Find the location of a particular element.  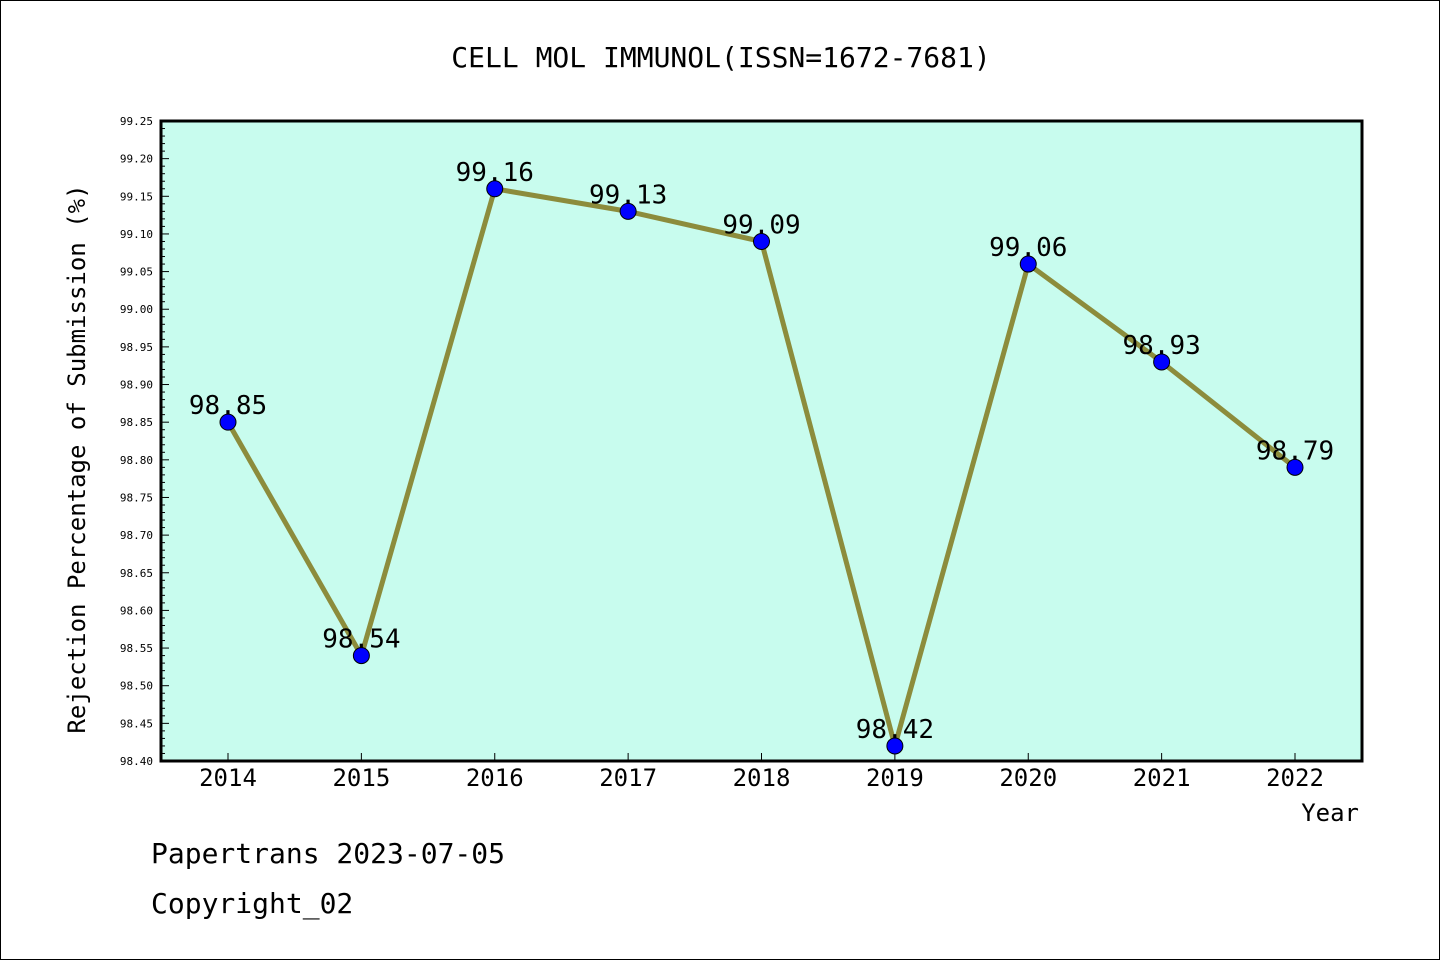

x-tick-label: 2014 is located at coordinates (228, 778).